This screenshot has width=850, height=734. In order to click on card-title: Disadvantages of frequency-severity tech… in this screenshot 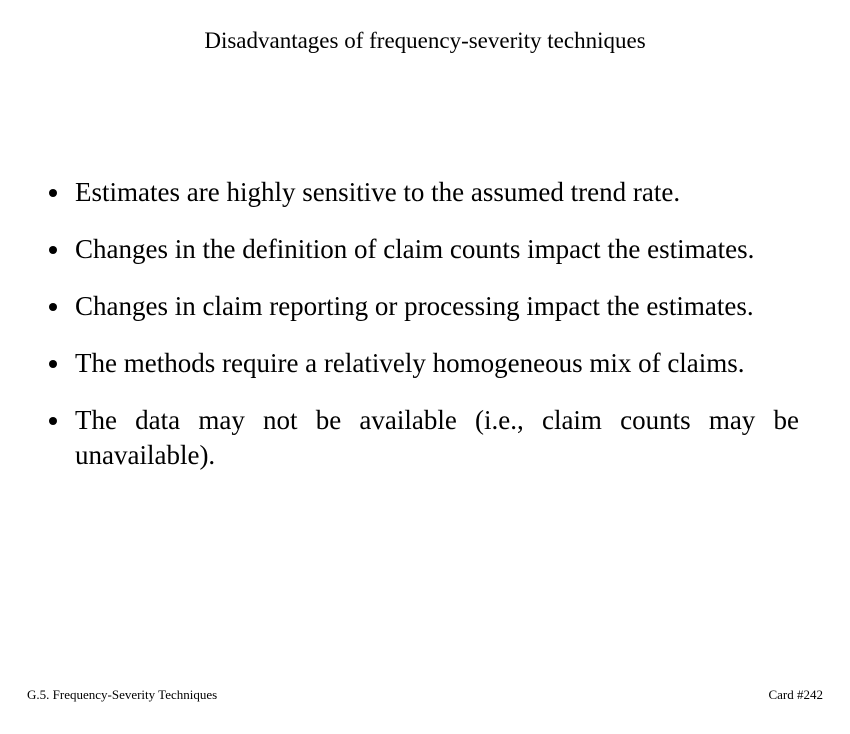, I will do `click(425, 40)`.